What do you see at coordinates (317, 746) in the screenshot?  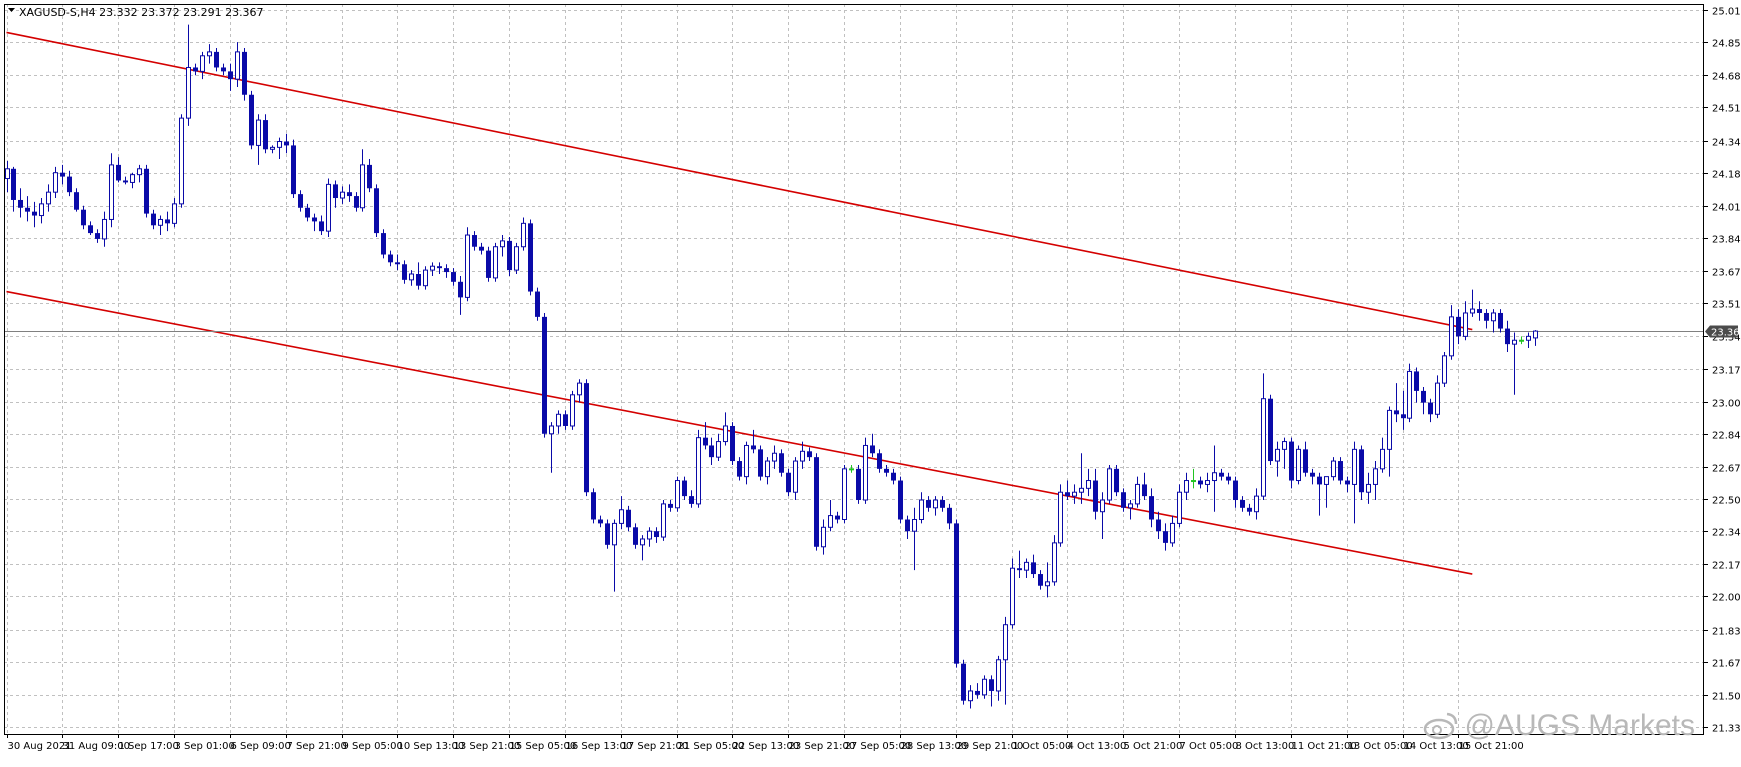 I see `time-tick-label: 7 Sep 21:00` at bounding box center [317, 746].